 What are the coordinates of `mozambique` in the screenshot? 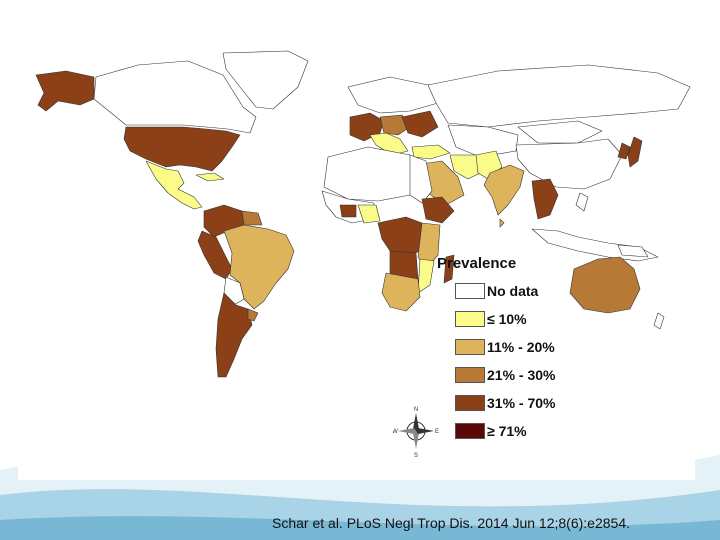 It's located at (426, 276).